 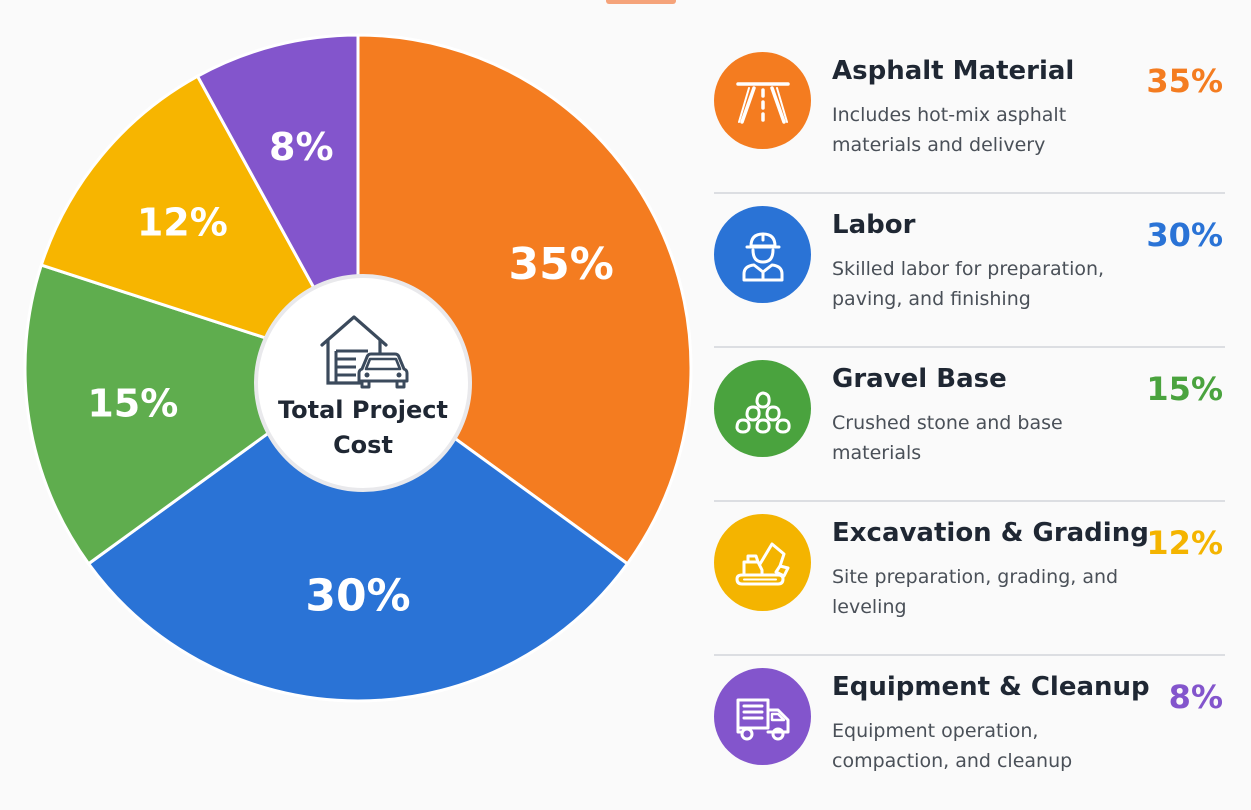 I want to click on legend-title: Labor, so click(x=874, y=225).